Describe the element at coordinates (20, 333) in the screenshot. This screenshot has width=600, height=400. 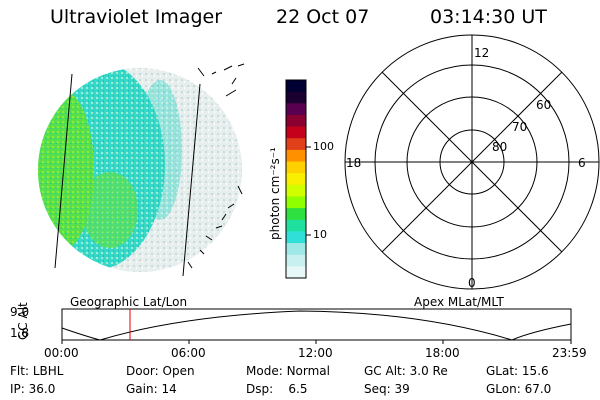
I see `altitude-ytick-bottom: 1.8` at that location.